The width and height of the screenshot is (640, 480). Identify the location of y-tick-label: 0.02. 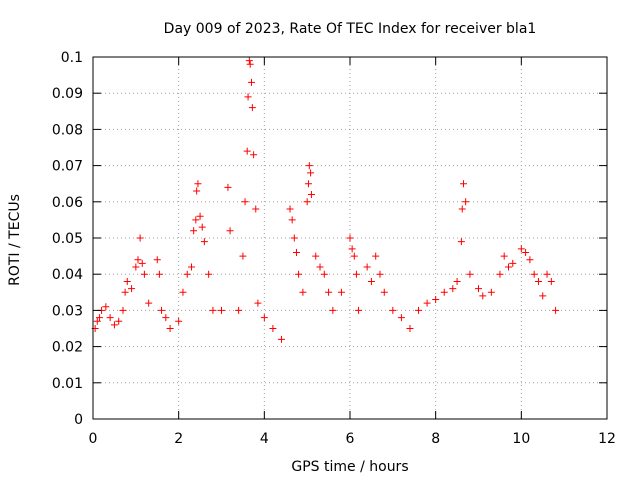
(67, 348).